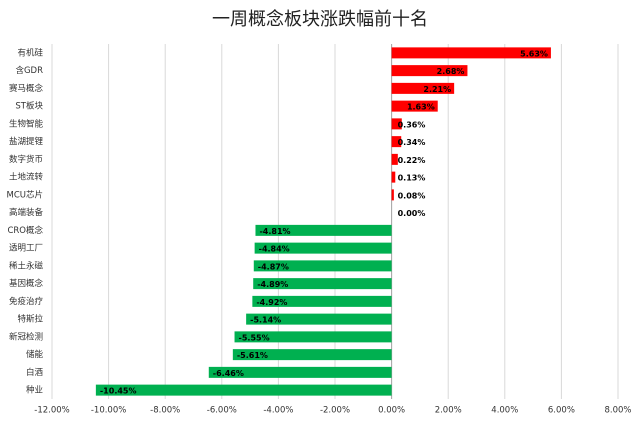 Image resolution: width=640 pixels, height=423 pixels. Describe the element at coordinates (320, 19) in the screenshot. I see `chart-title: 一周概念板块涨跌幅前十名` at that location.